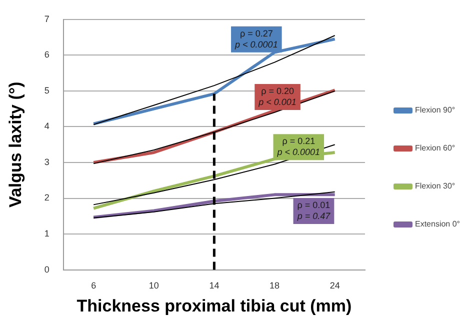  What do you see at coordinates (335, 285) in the screenshot?
I see `x-tick-label: 24` at bounding box center [335, 285].